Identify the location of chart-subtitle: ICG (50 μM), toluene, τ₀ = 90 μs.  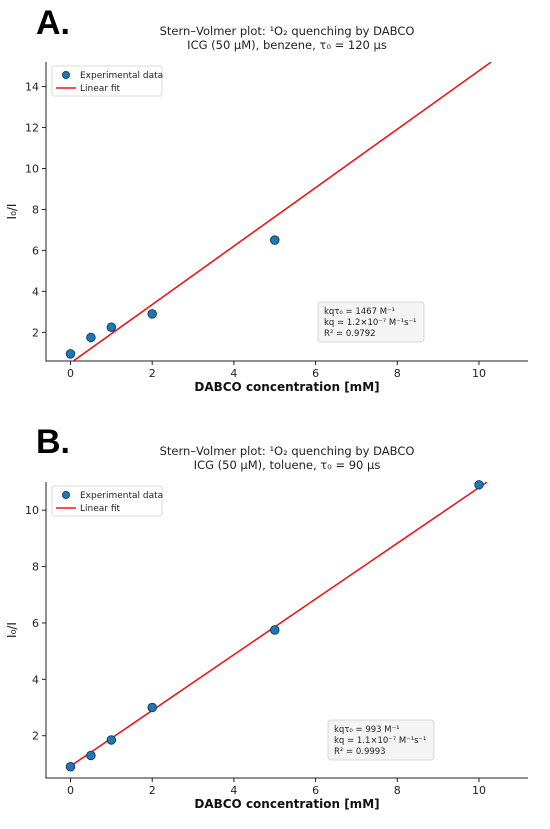
(287, 465).